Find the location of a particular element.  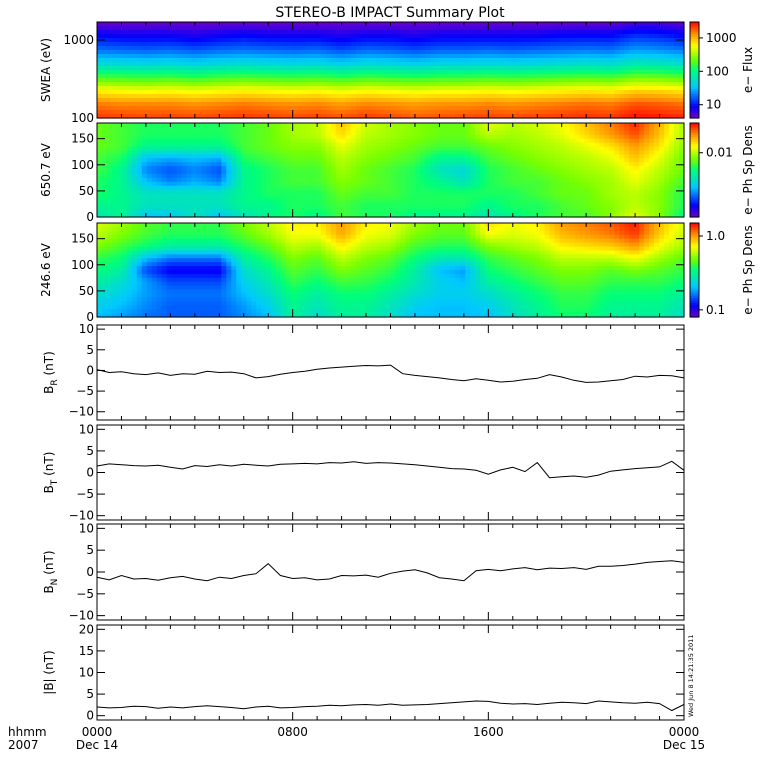

colorbar-segment is located at coordinates (694, 38).